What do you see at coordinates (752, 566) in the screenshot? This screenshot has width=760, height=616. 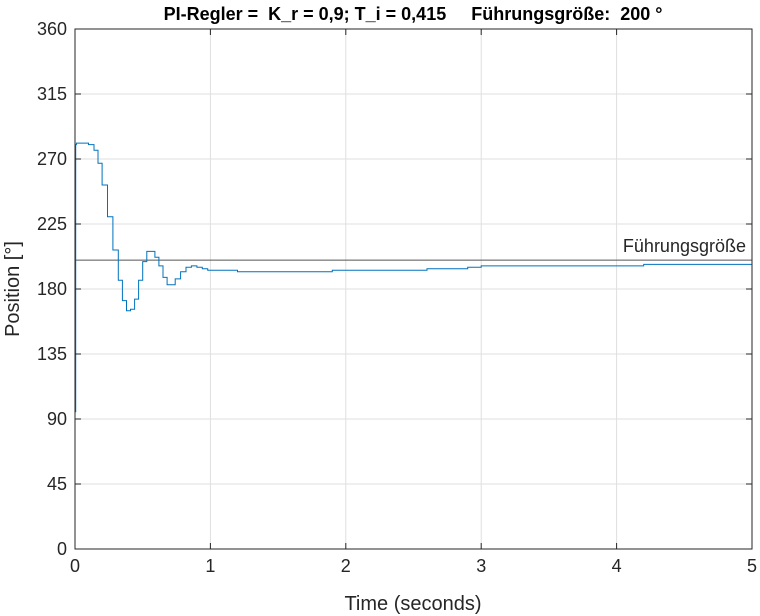 I see `x-tick-label: 5` at bounding box center [752, 566].